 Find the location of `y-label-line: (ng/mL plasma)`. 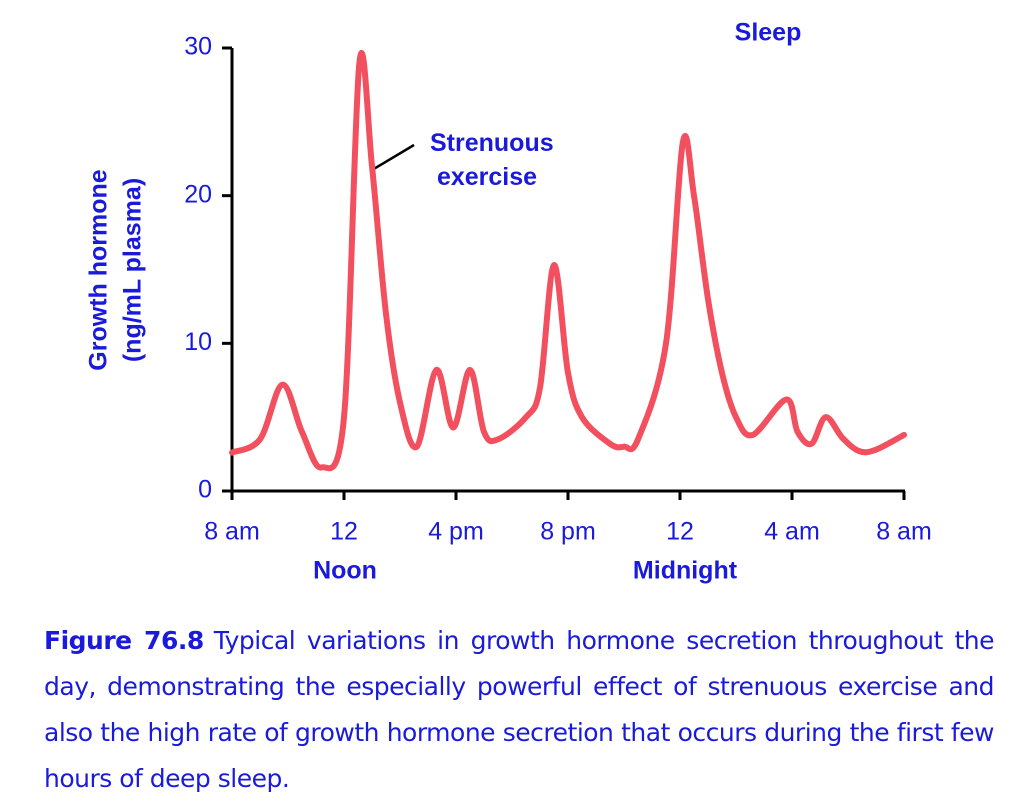

y-label-line: (ng/mL plasma) is located at coordinates (133, 270).